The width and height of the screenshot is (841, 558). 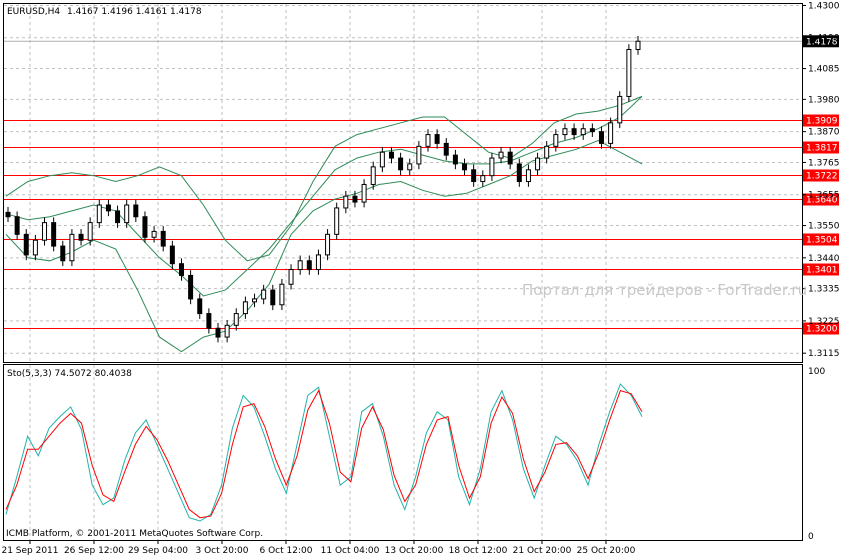 I want to click on price-tick-label: 1.3115, so click(x=824, y=354).